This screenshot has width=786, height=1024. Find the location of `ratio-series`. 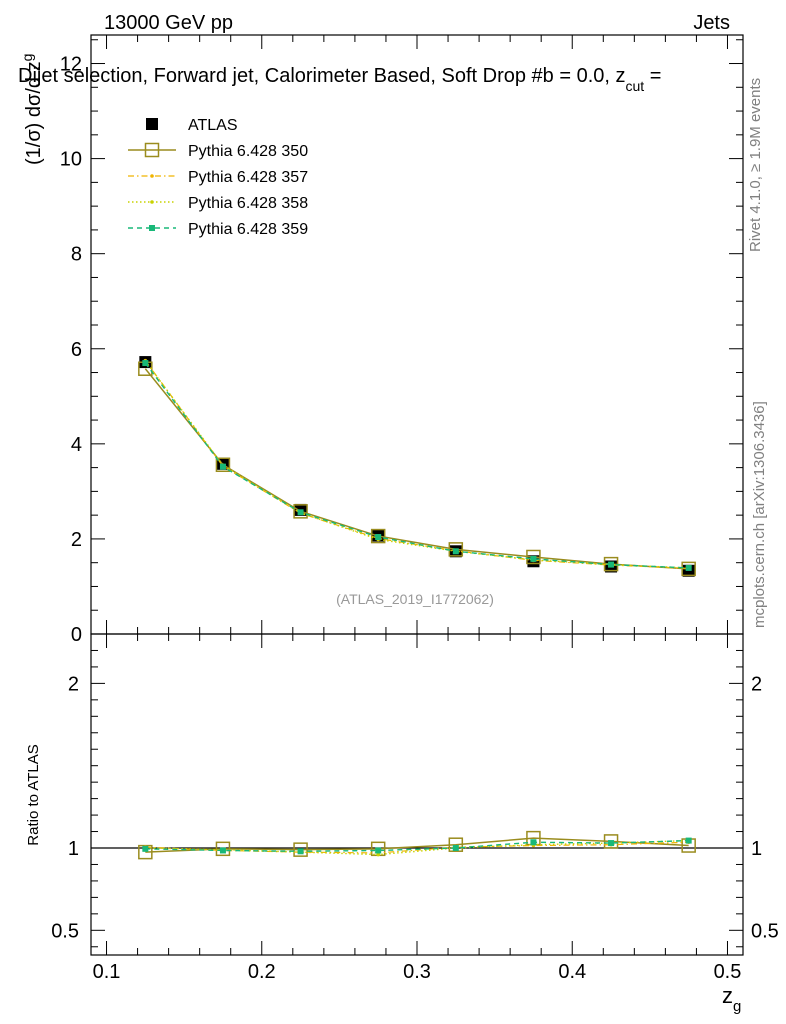

ratio-series is located at coordinates (417, 845).